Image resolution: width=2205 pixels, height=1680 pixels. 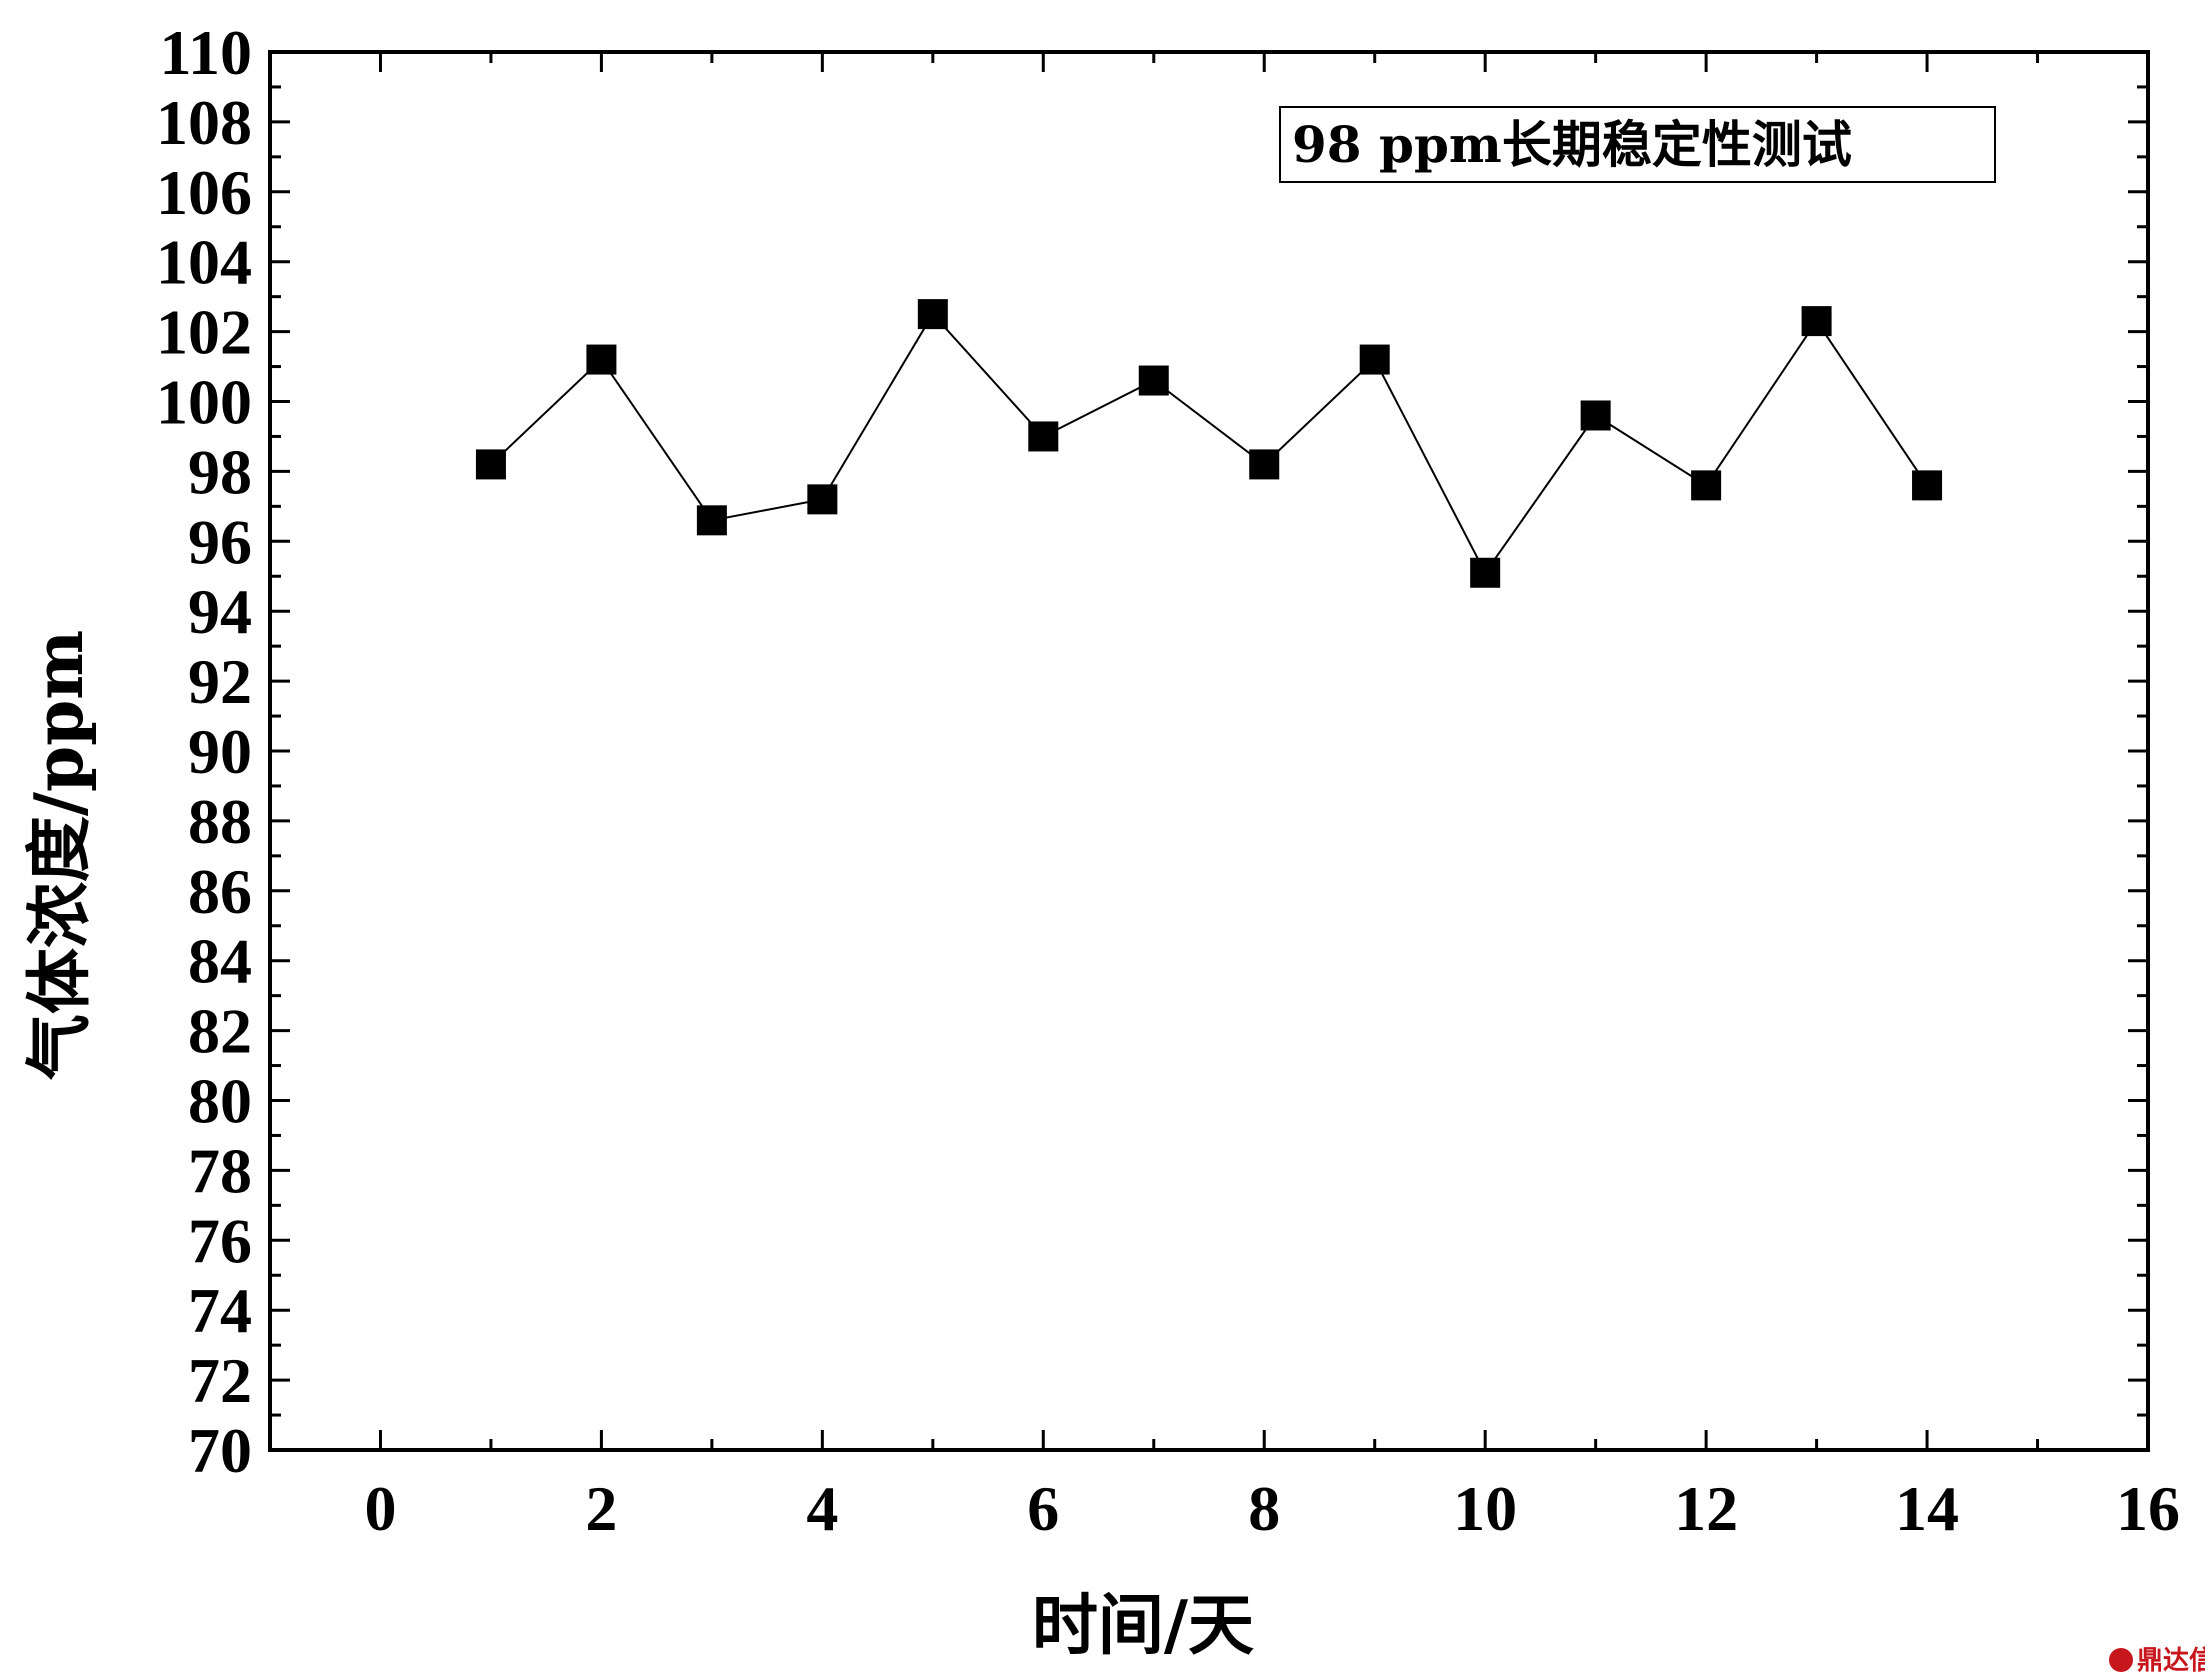 What do you see at coordinates (220, 1310) in the screenshot?
I see `y-tick-label: 74` at bounding box center [220, 1310].